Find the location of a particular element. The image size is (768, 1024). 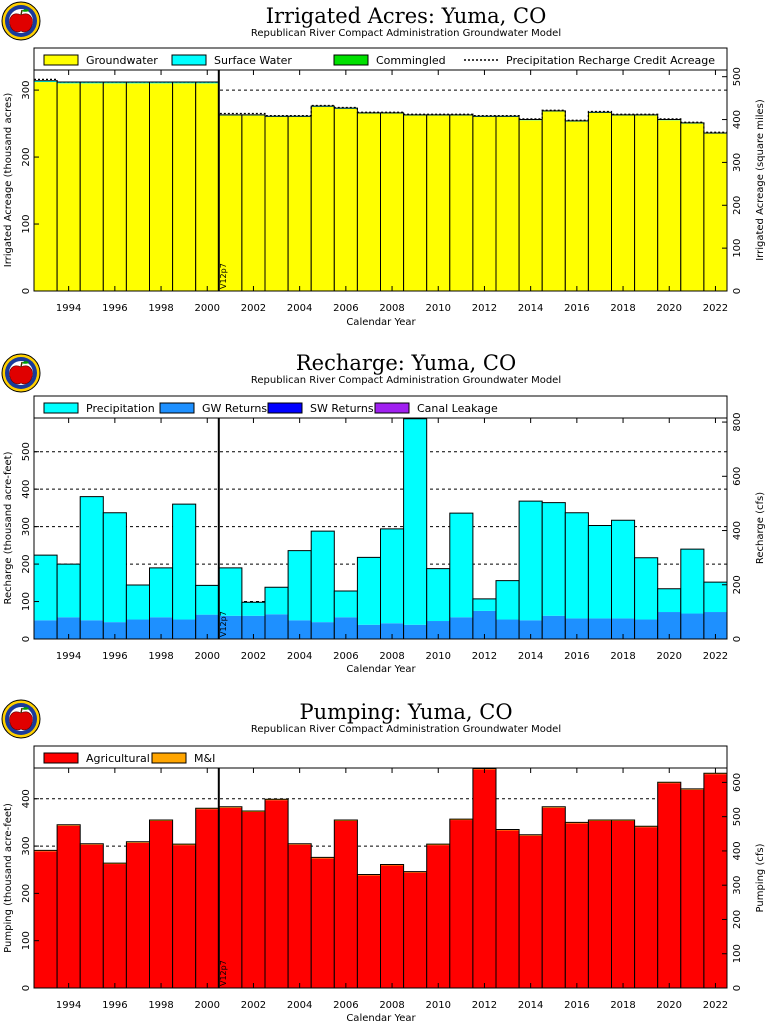

legend-label-commingled: Commingled is located at coordinates (411, 60).